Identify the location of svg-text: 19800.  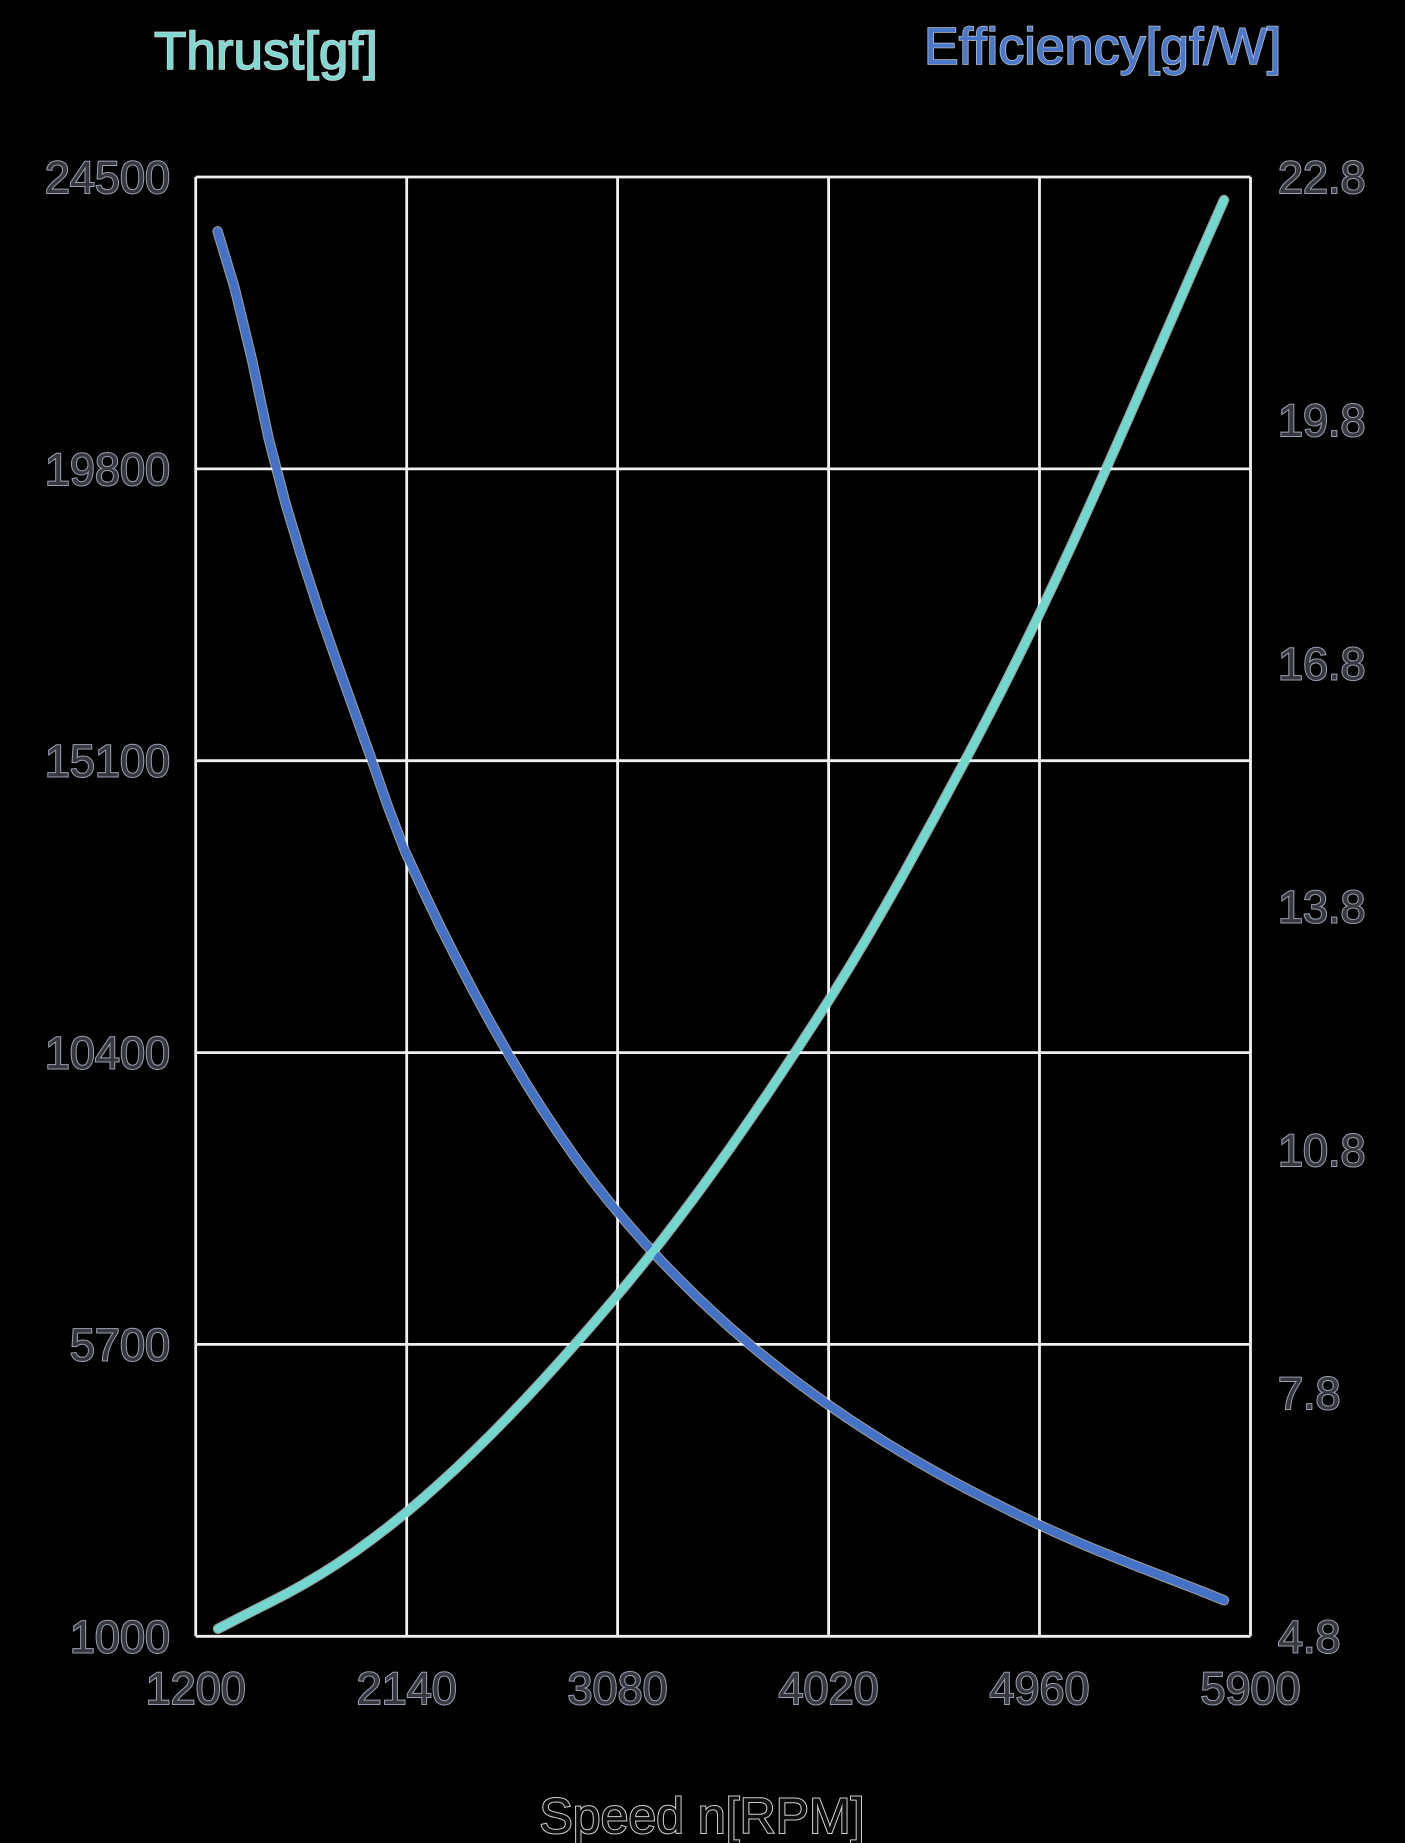
(107, 469).